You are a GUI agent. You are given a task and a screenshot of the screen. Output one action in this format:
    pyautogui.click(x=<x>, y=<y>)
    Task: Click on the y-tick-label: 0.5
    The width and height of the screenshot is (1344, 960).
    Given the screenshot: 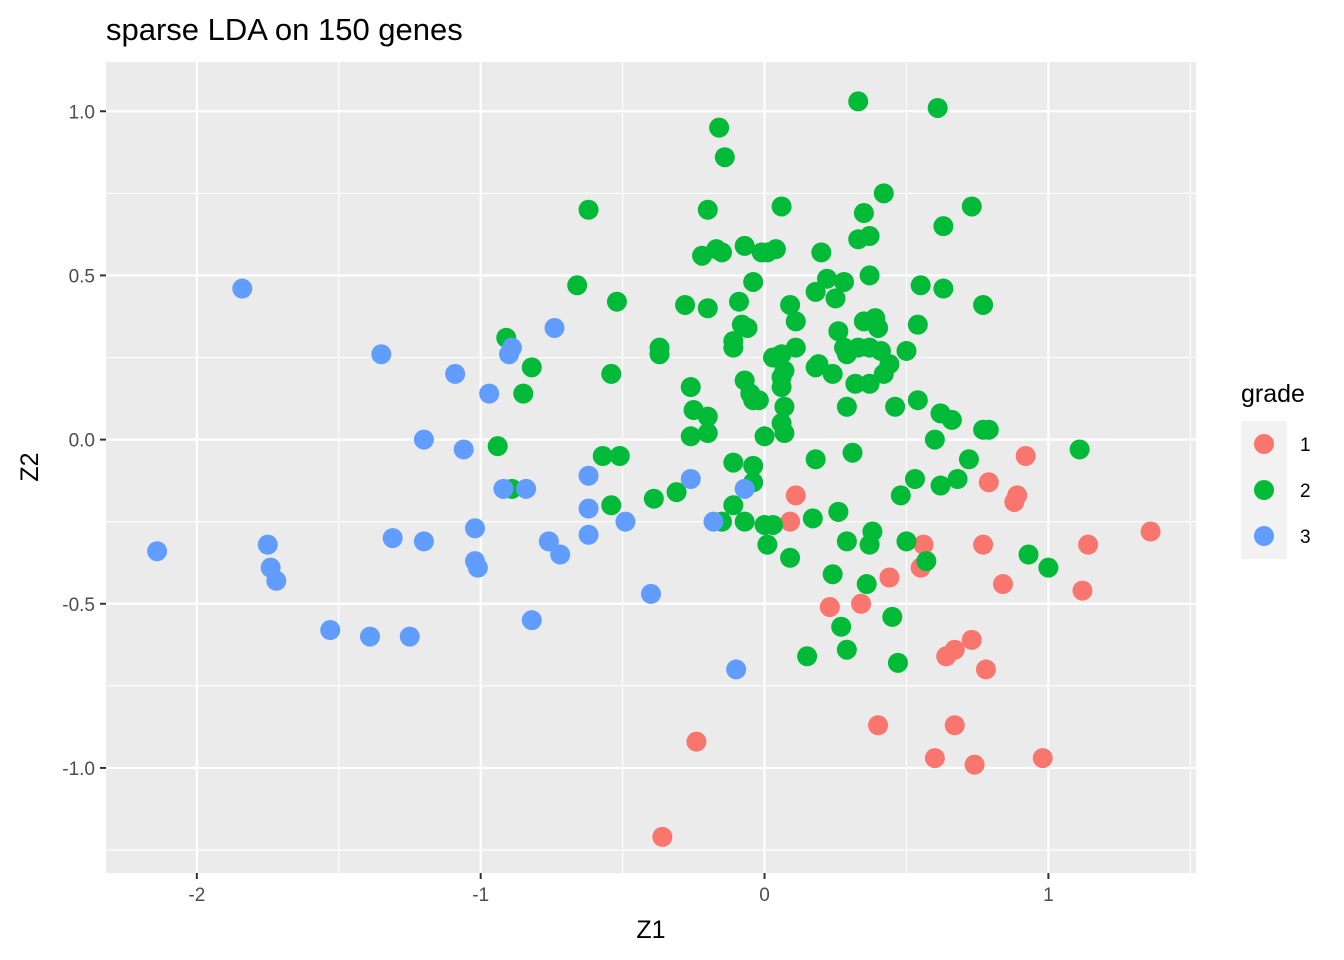 What is the action you would take?
    pyautogui.click(x=82, y=276)
    